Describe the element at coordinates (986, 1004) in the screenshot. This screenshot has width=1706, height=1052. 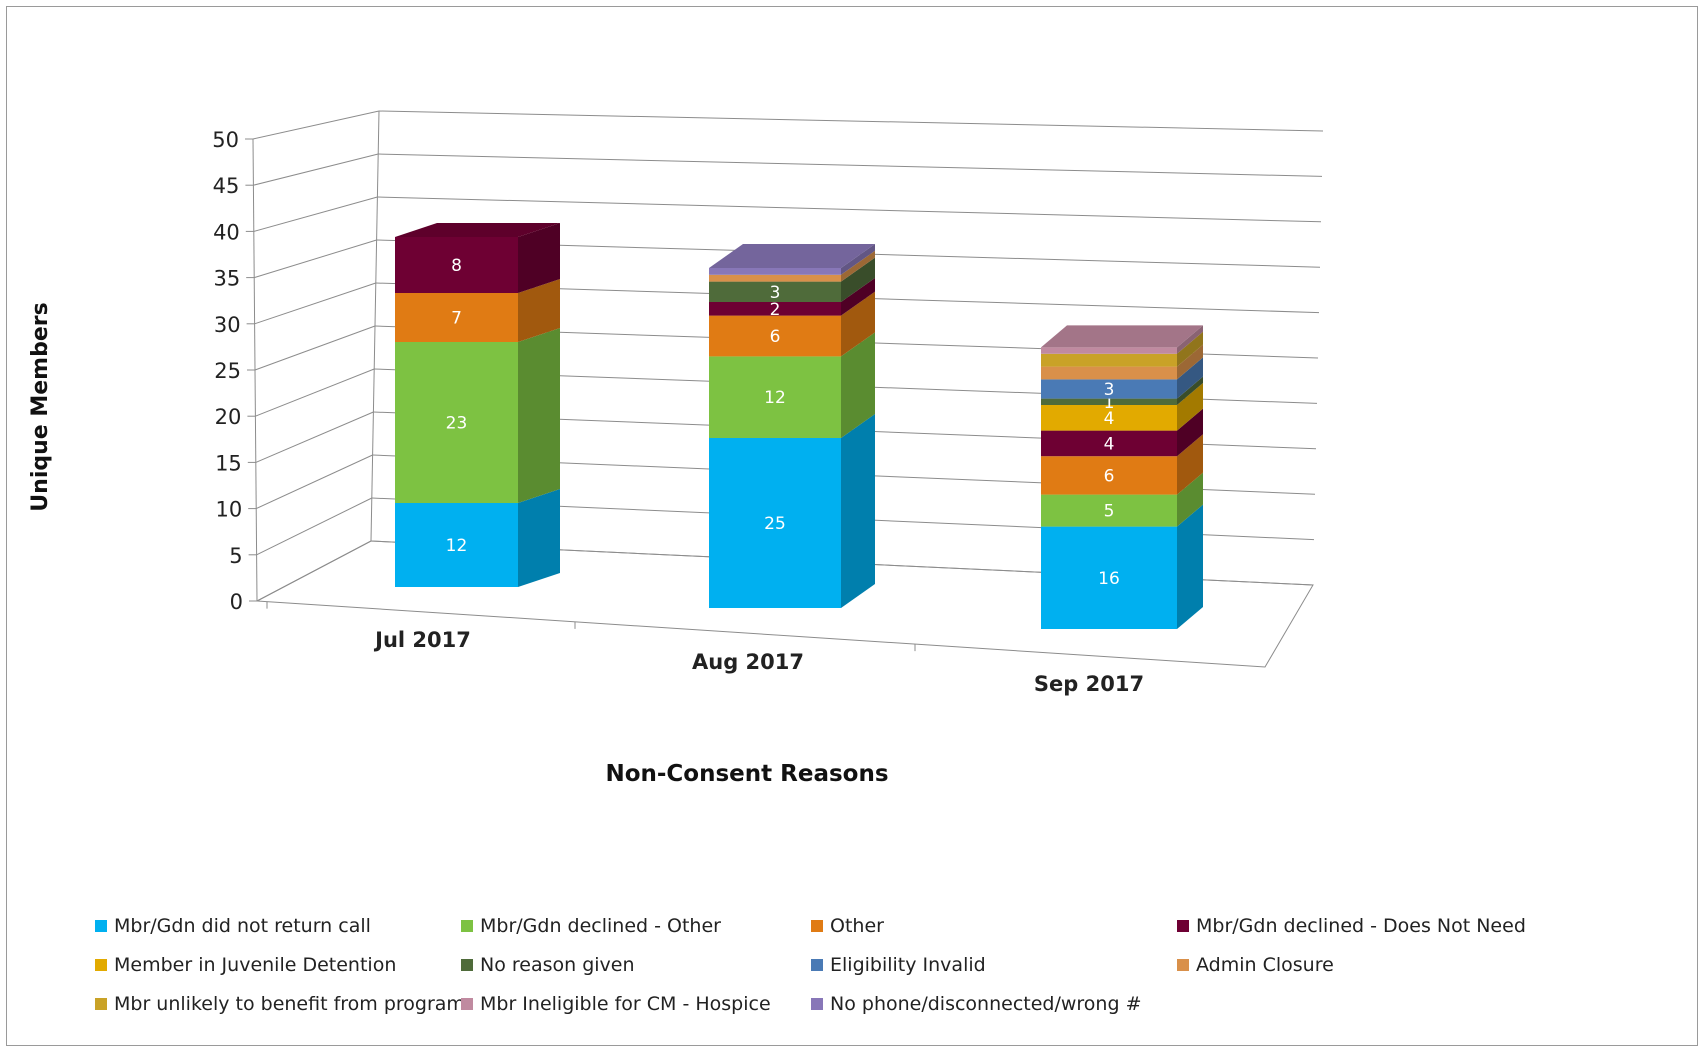
I see `legend-label: No phone/disconnected/wrong #` at that location.